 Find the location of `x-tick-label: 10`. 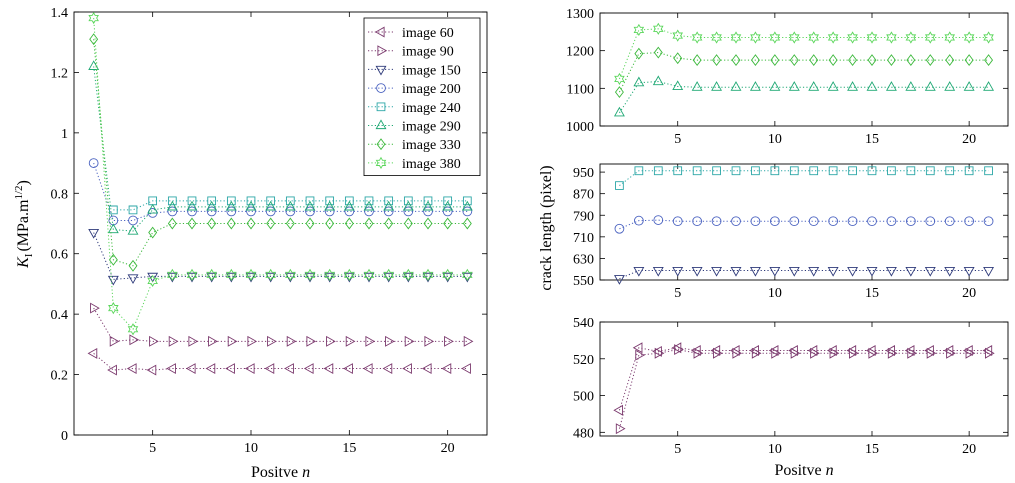

x-tick-label: 10 is located at coordinates (775, 293).